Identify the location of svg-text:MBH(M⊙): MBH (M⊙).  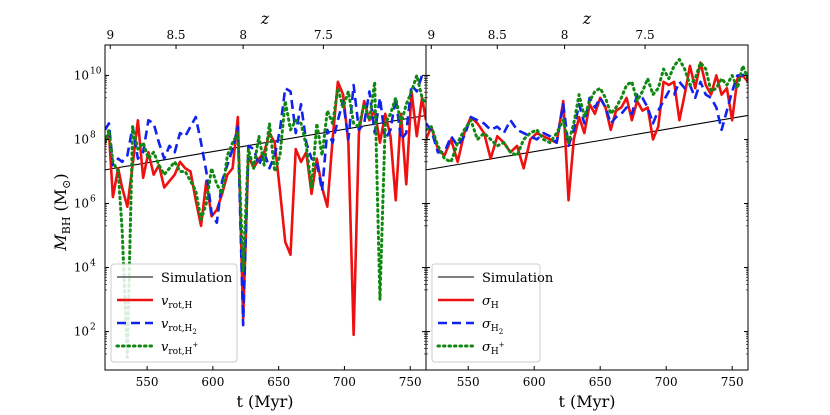
(62, 212).